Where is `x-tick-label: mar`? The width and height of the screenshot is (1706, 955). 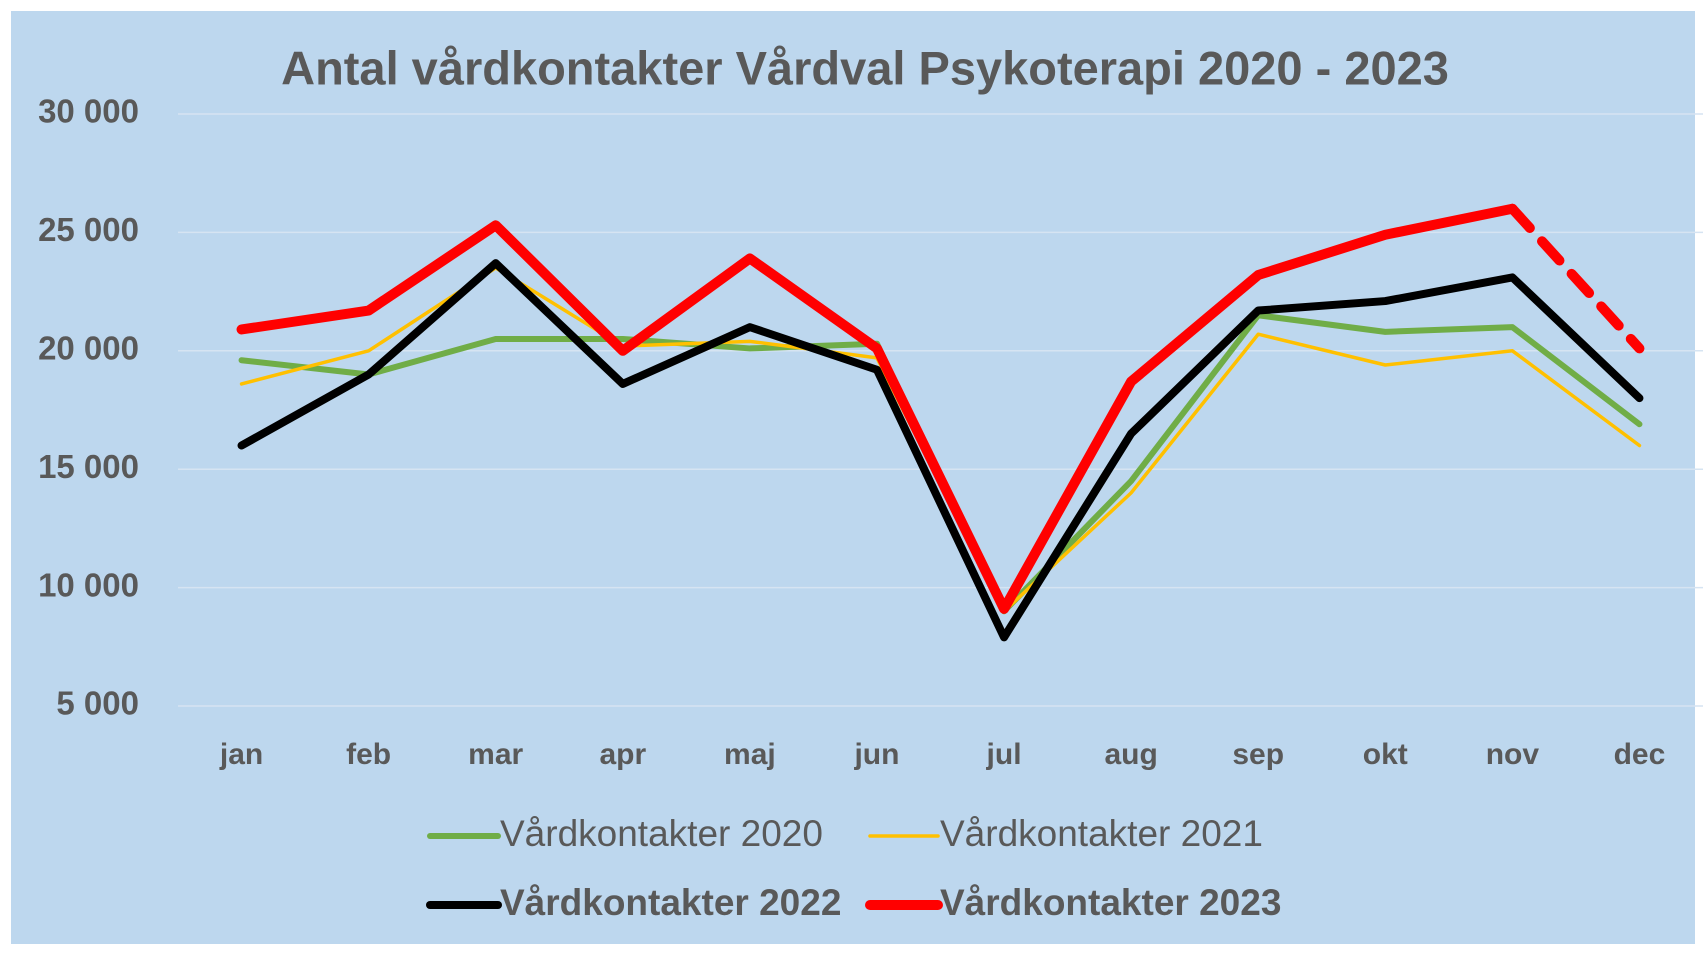
x-tick-label: mar is located at coordinates (495, 754).